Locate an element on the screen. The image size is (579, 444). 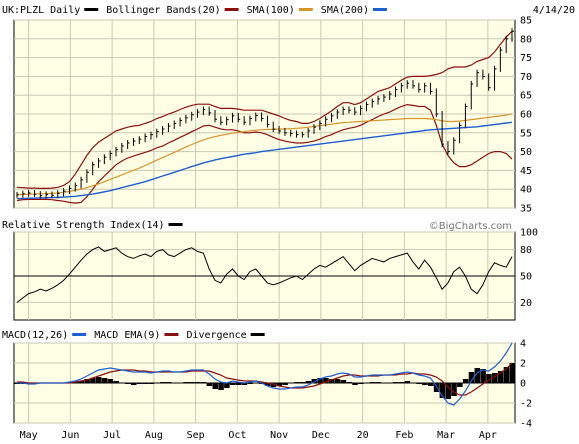
x-tick-10: Mar is located at coordinates (446, 435).